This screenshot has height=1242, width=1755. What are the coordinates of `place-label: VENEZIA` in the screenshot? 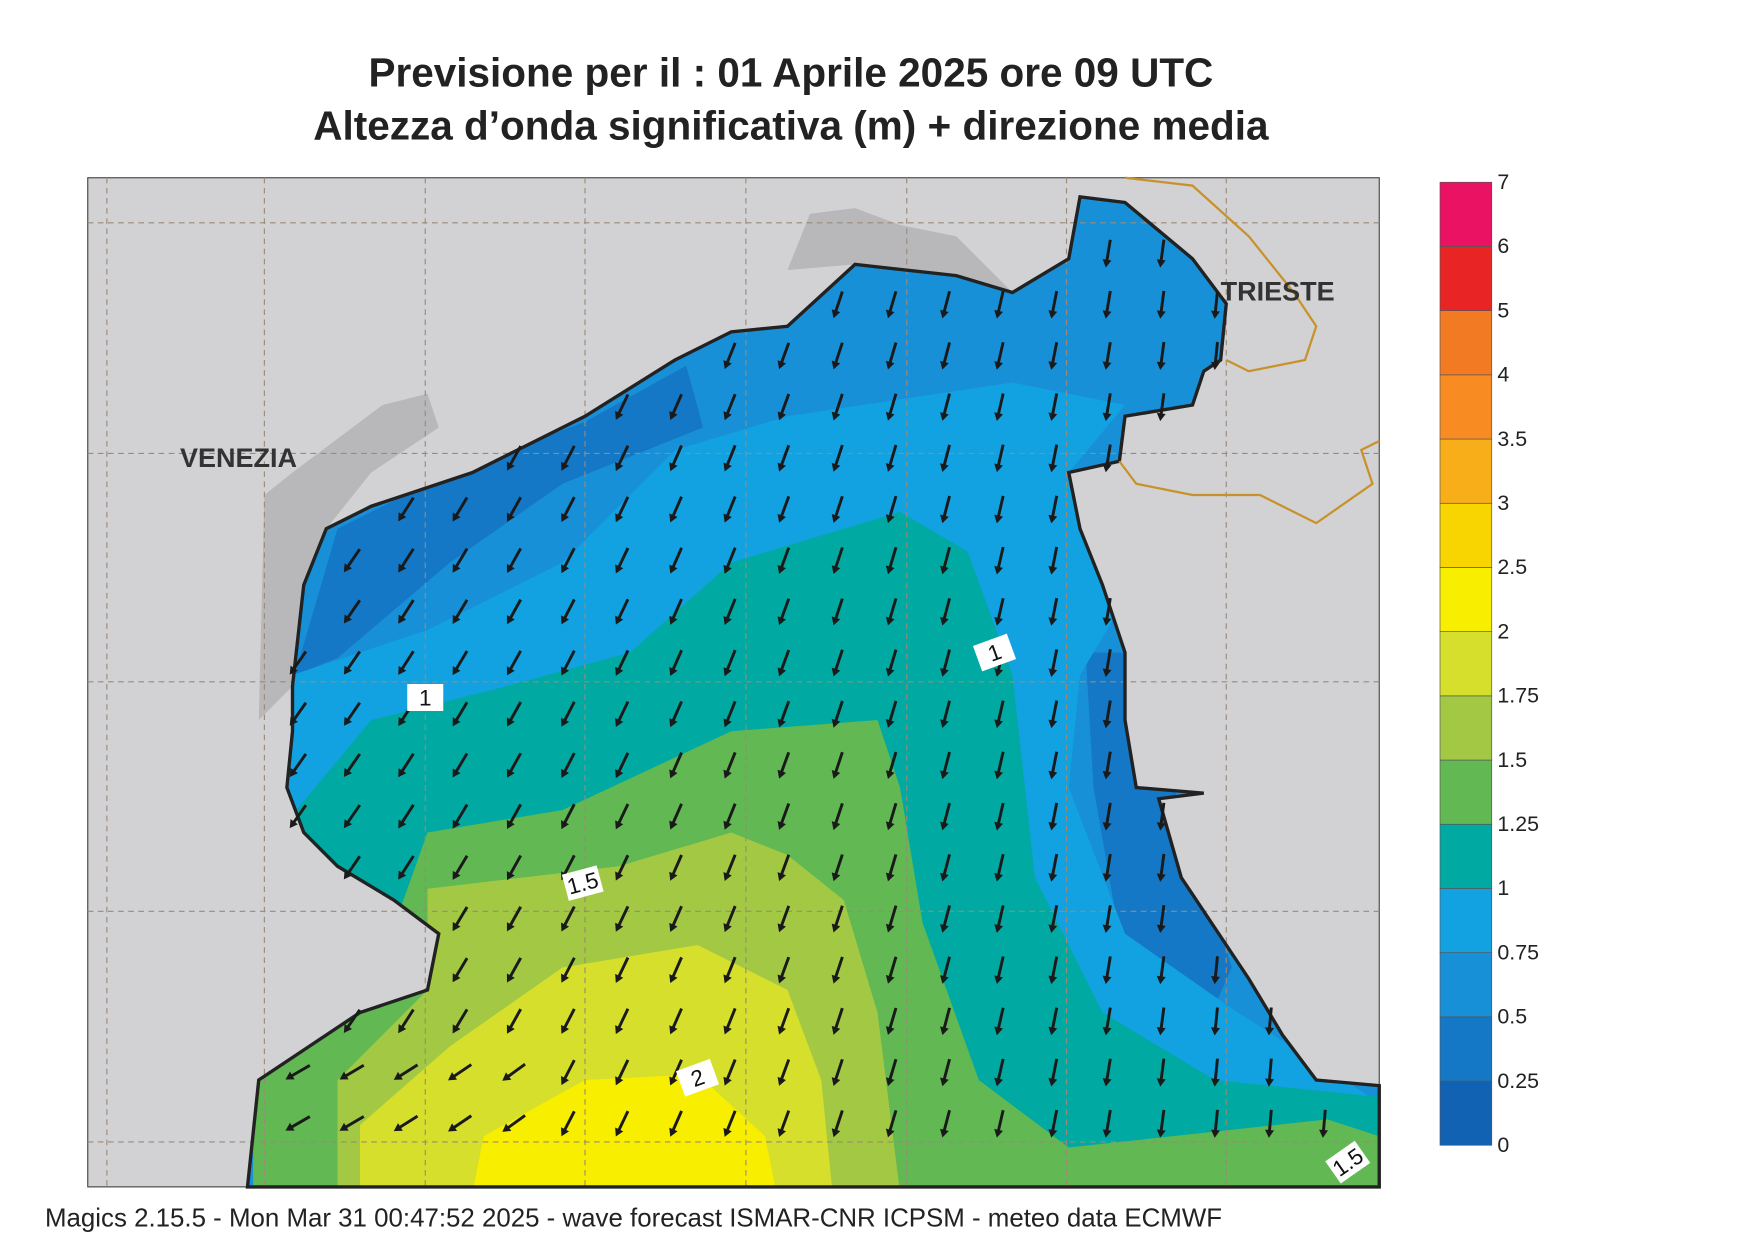 It's located at (238, 458).